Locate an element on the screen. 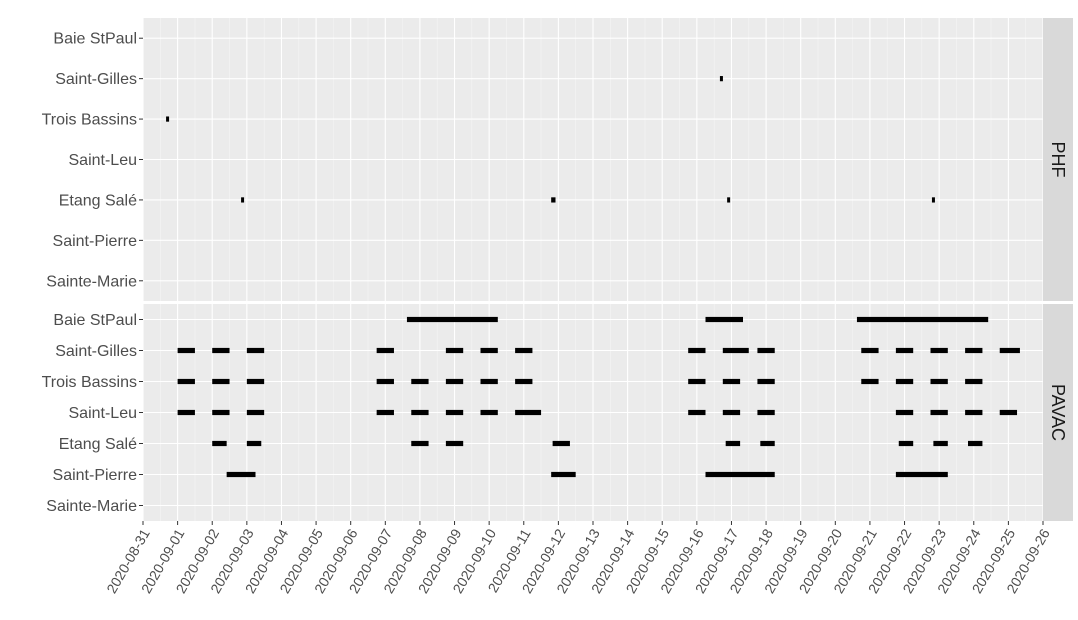  facet-strips: PHF PAVAC is located at coordinates (1058, 269).